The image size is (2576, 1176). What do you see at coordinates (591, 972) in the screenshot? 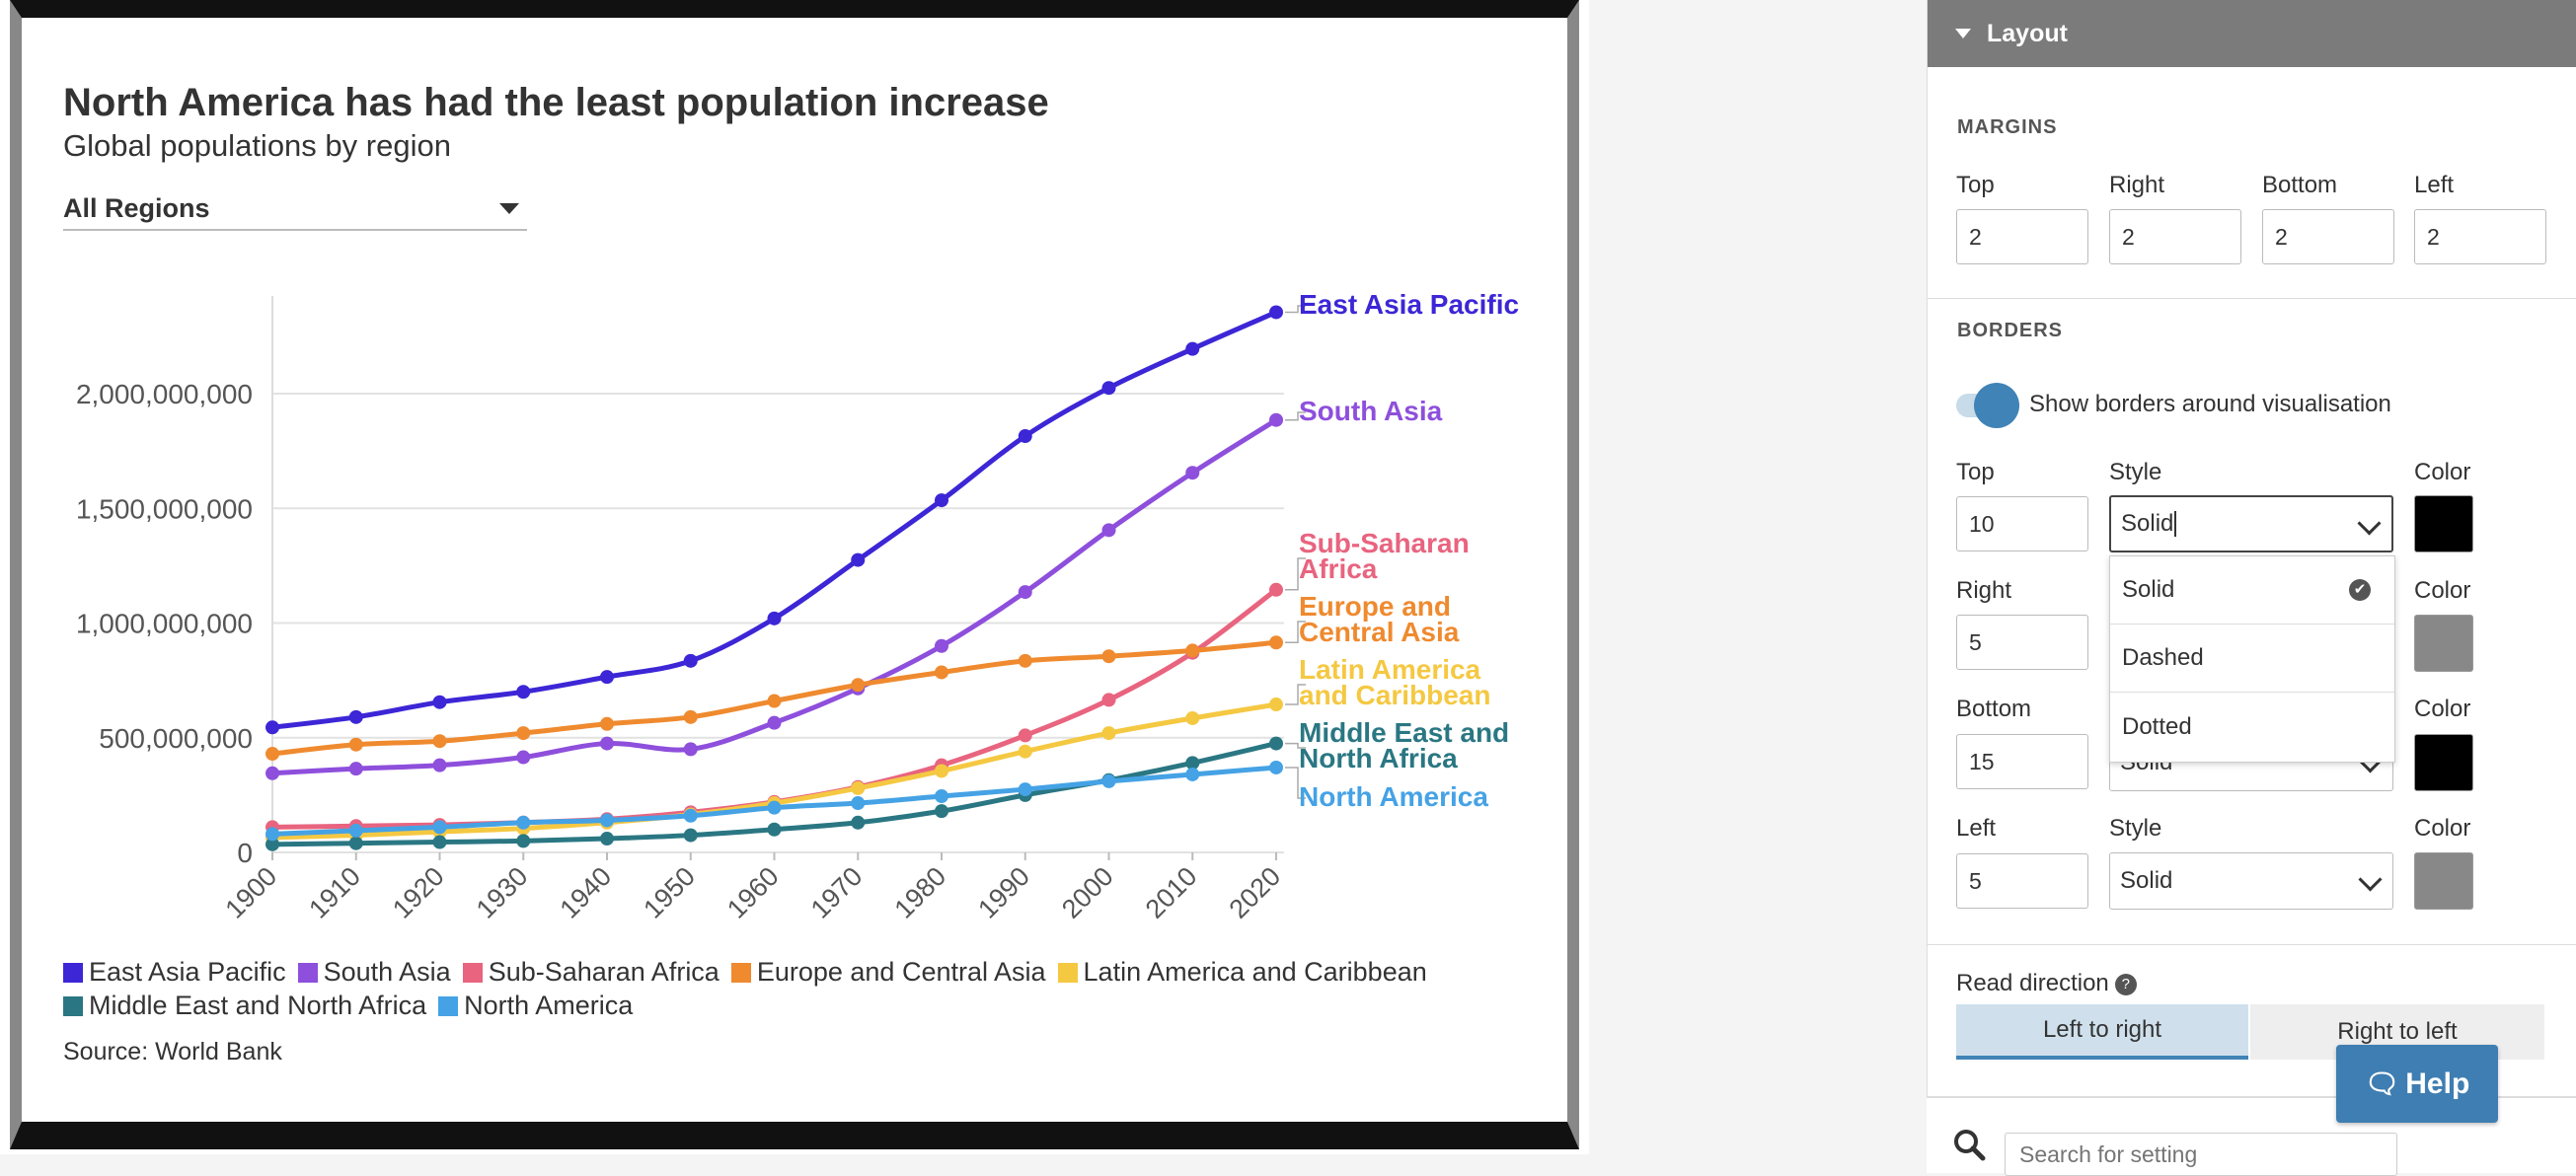
I see `legend-item: Sub-Saharan Africa` at bounding box center [591, 972].